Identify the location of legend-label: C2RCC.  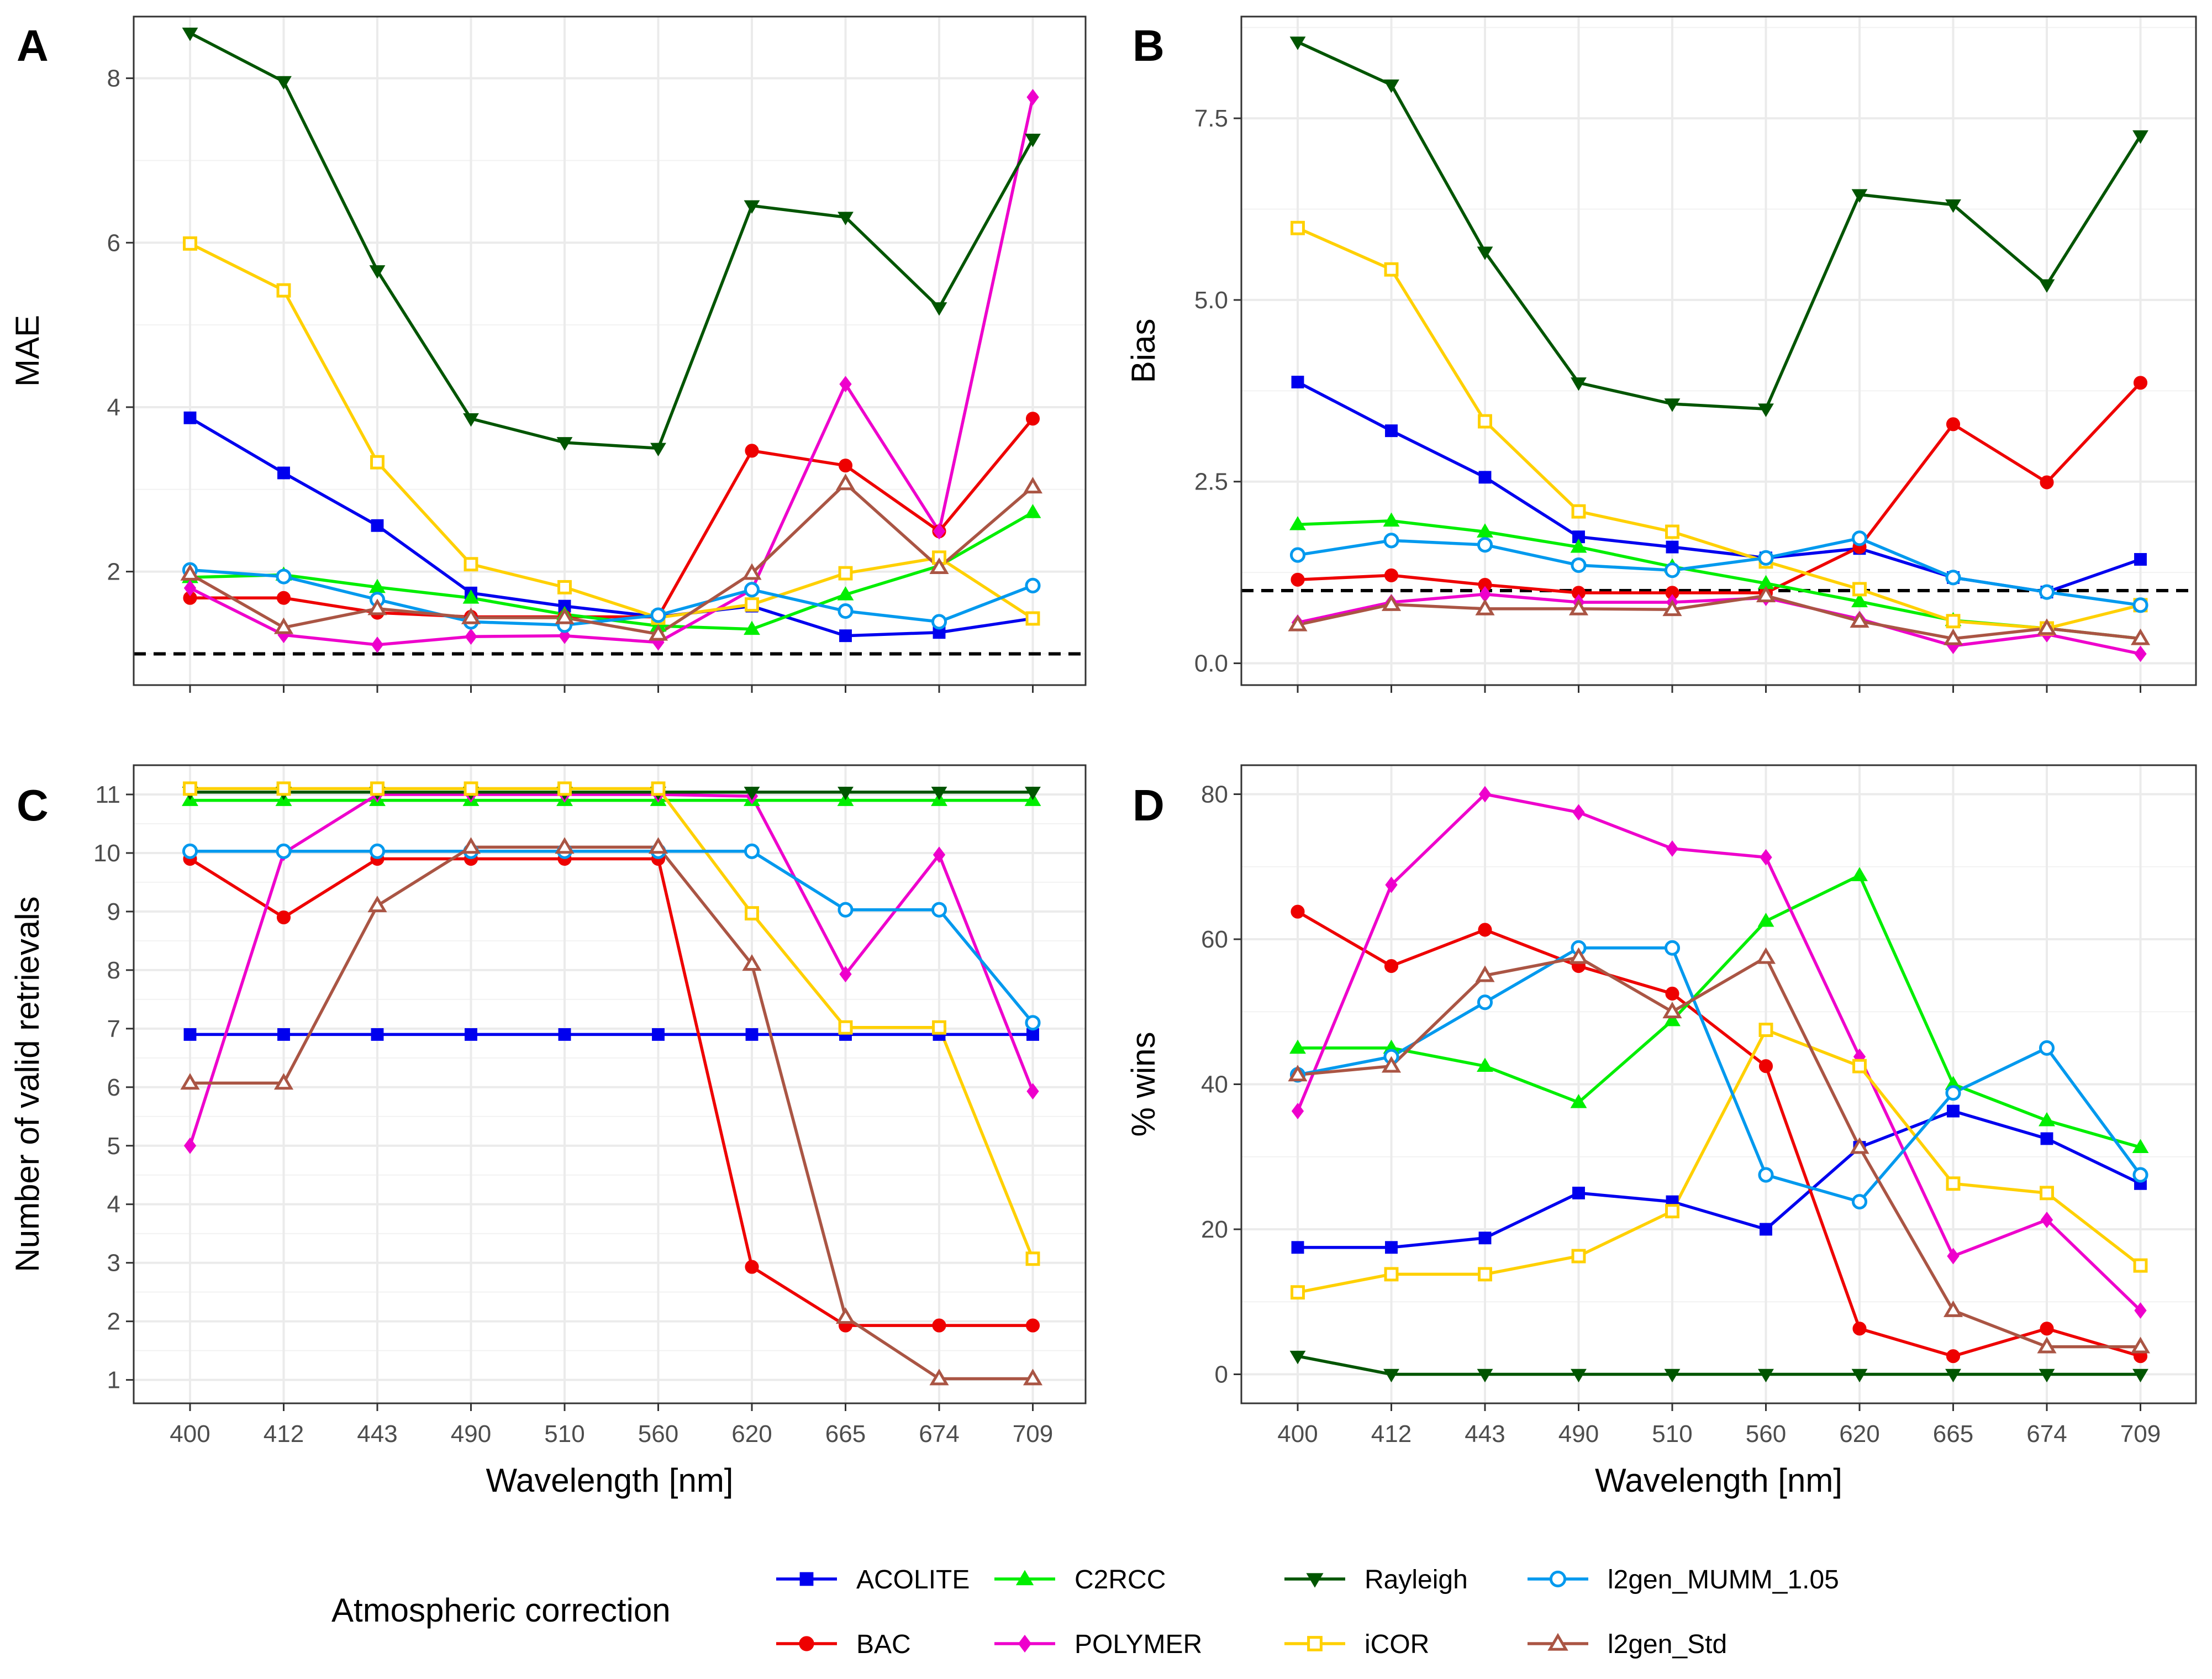
(1120, 1579).